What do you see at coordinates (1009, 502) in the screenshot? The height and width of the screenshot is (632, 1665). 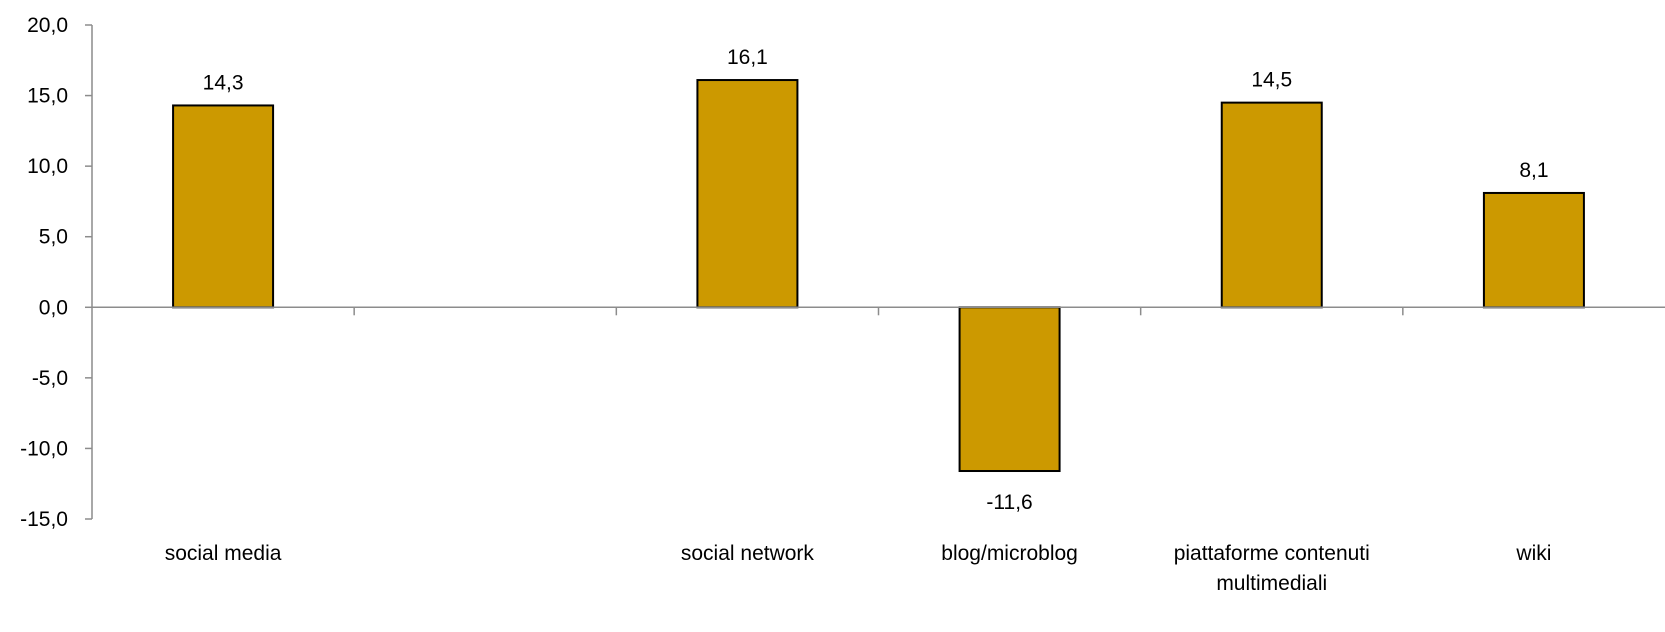 I see `data-label: -11,6` at bounding box center [1009, 502].